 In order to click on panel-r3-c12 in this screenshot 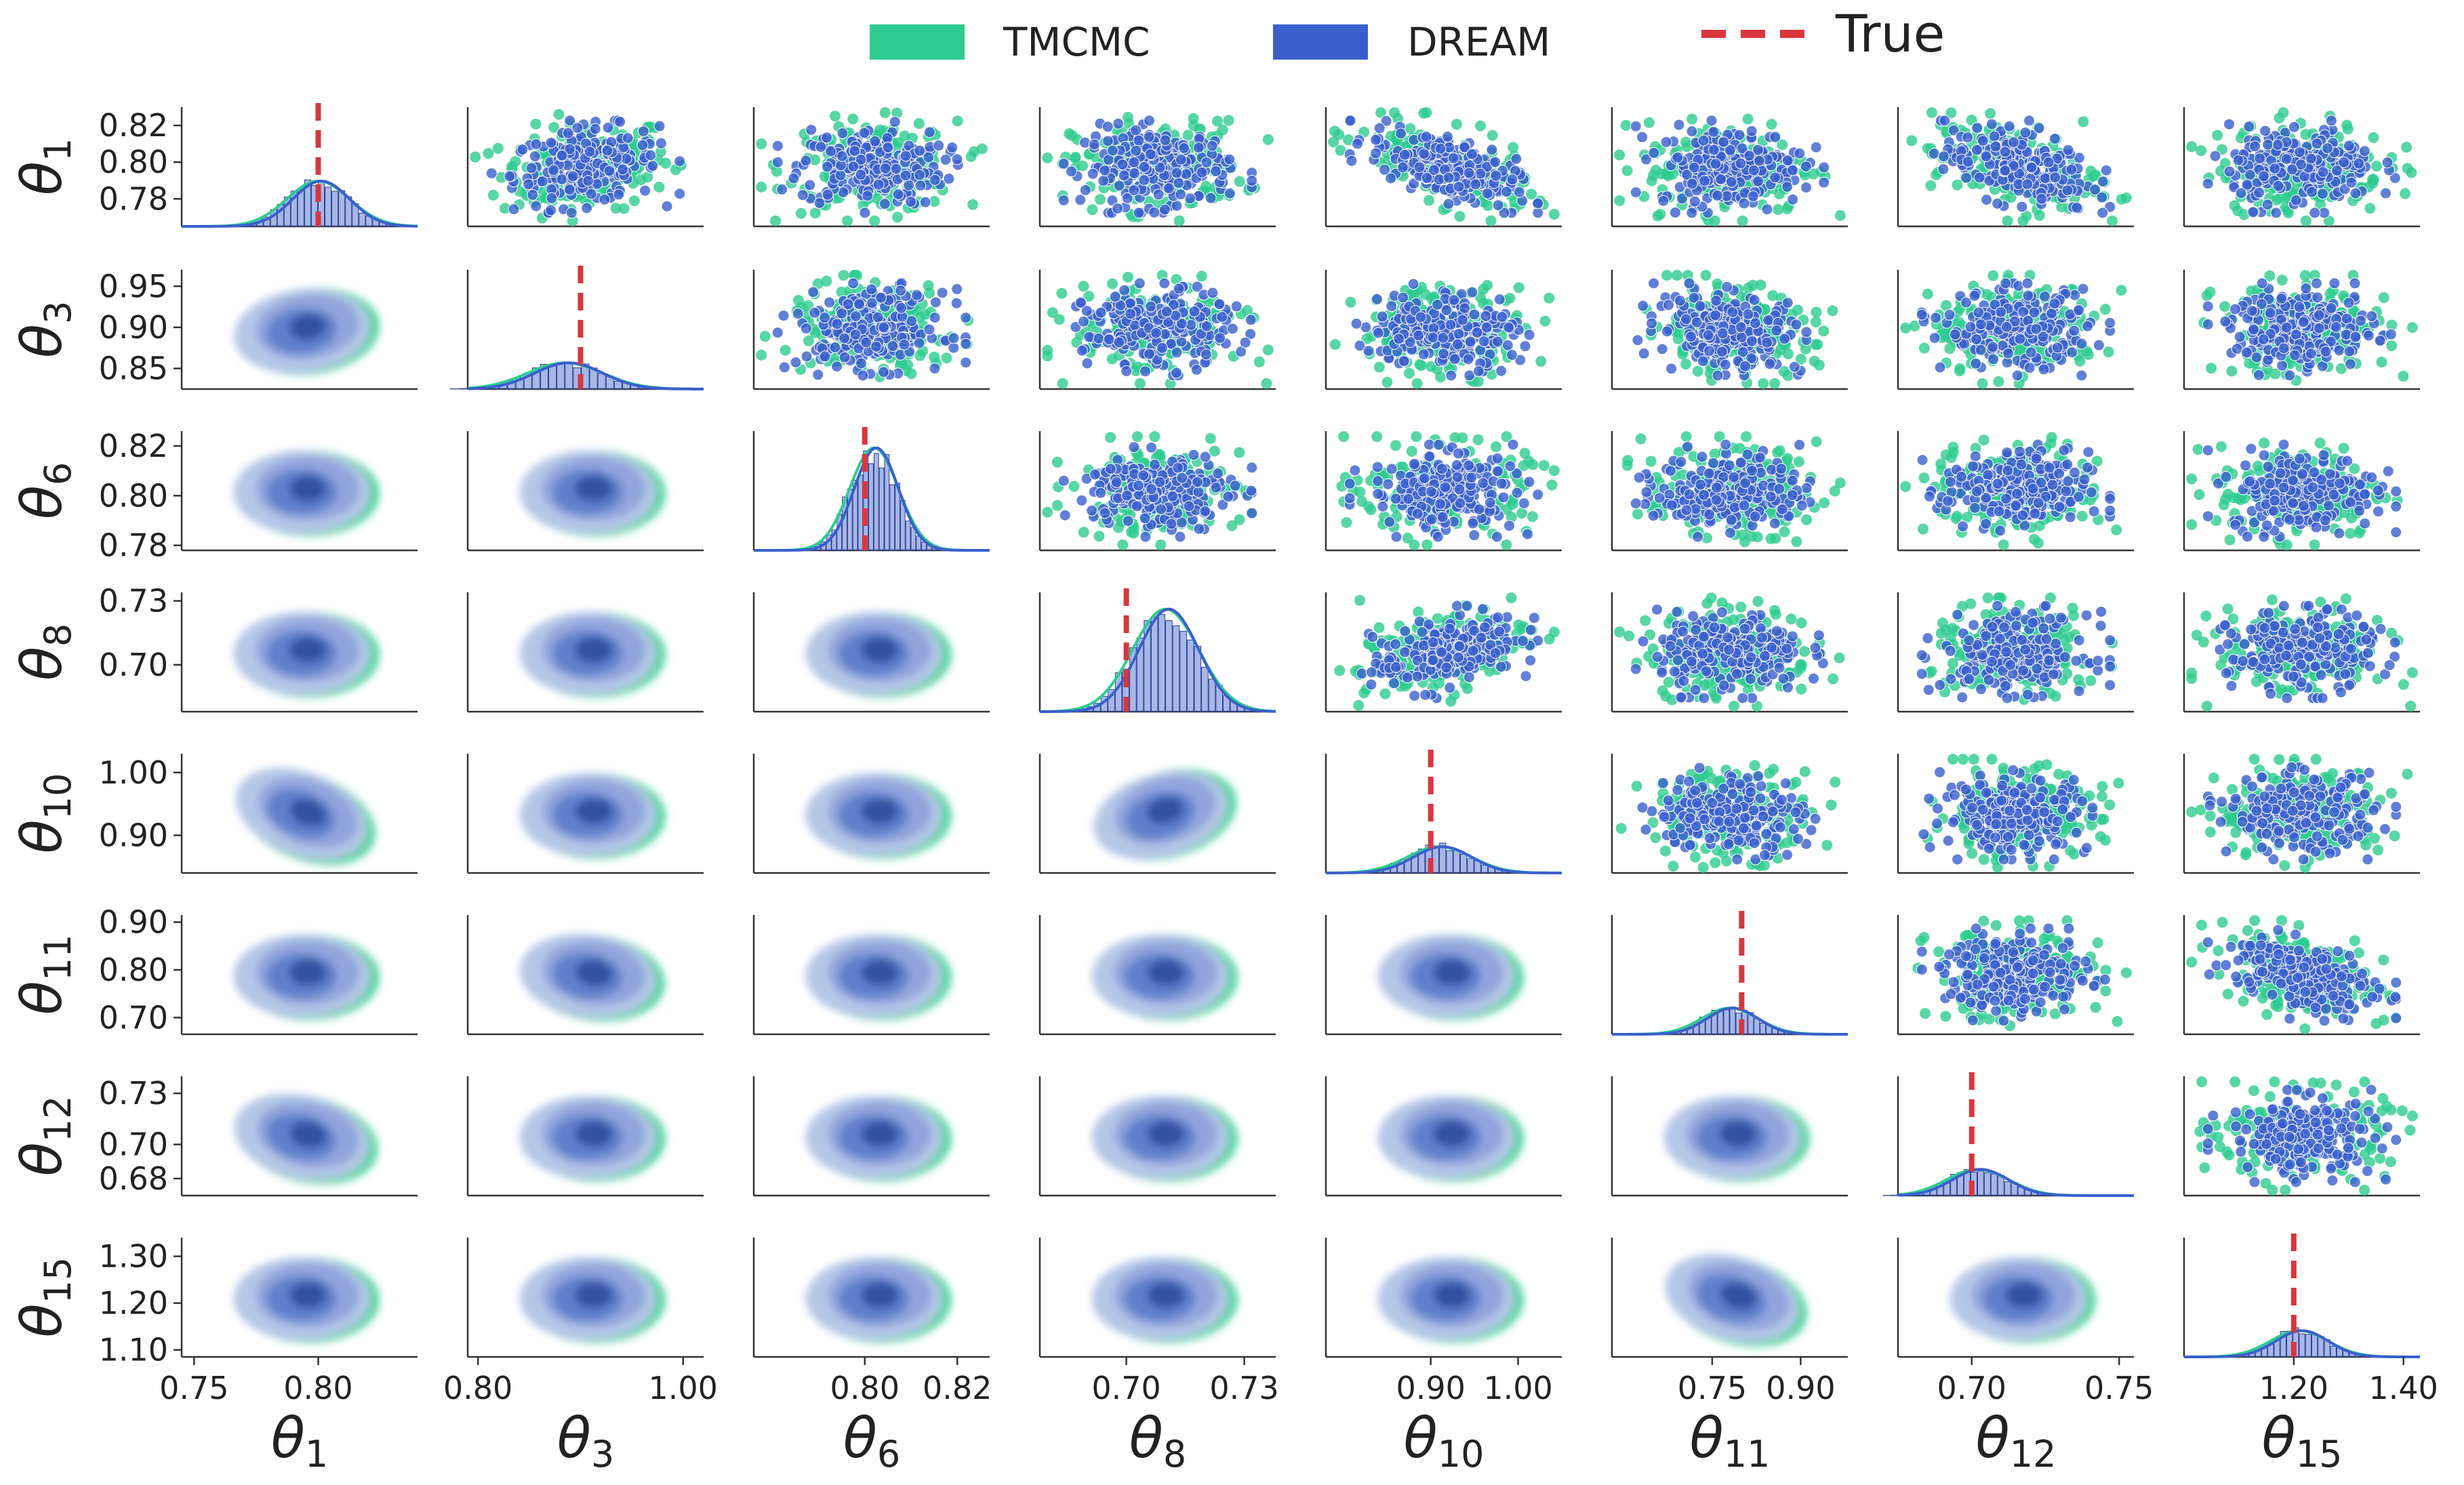, I will do `click(2015, 330)`.